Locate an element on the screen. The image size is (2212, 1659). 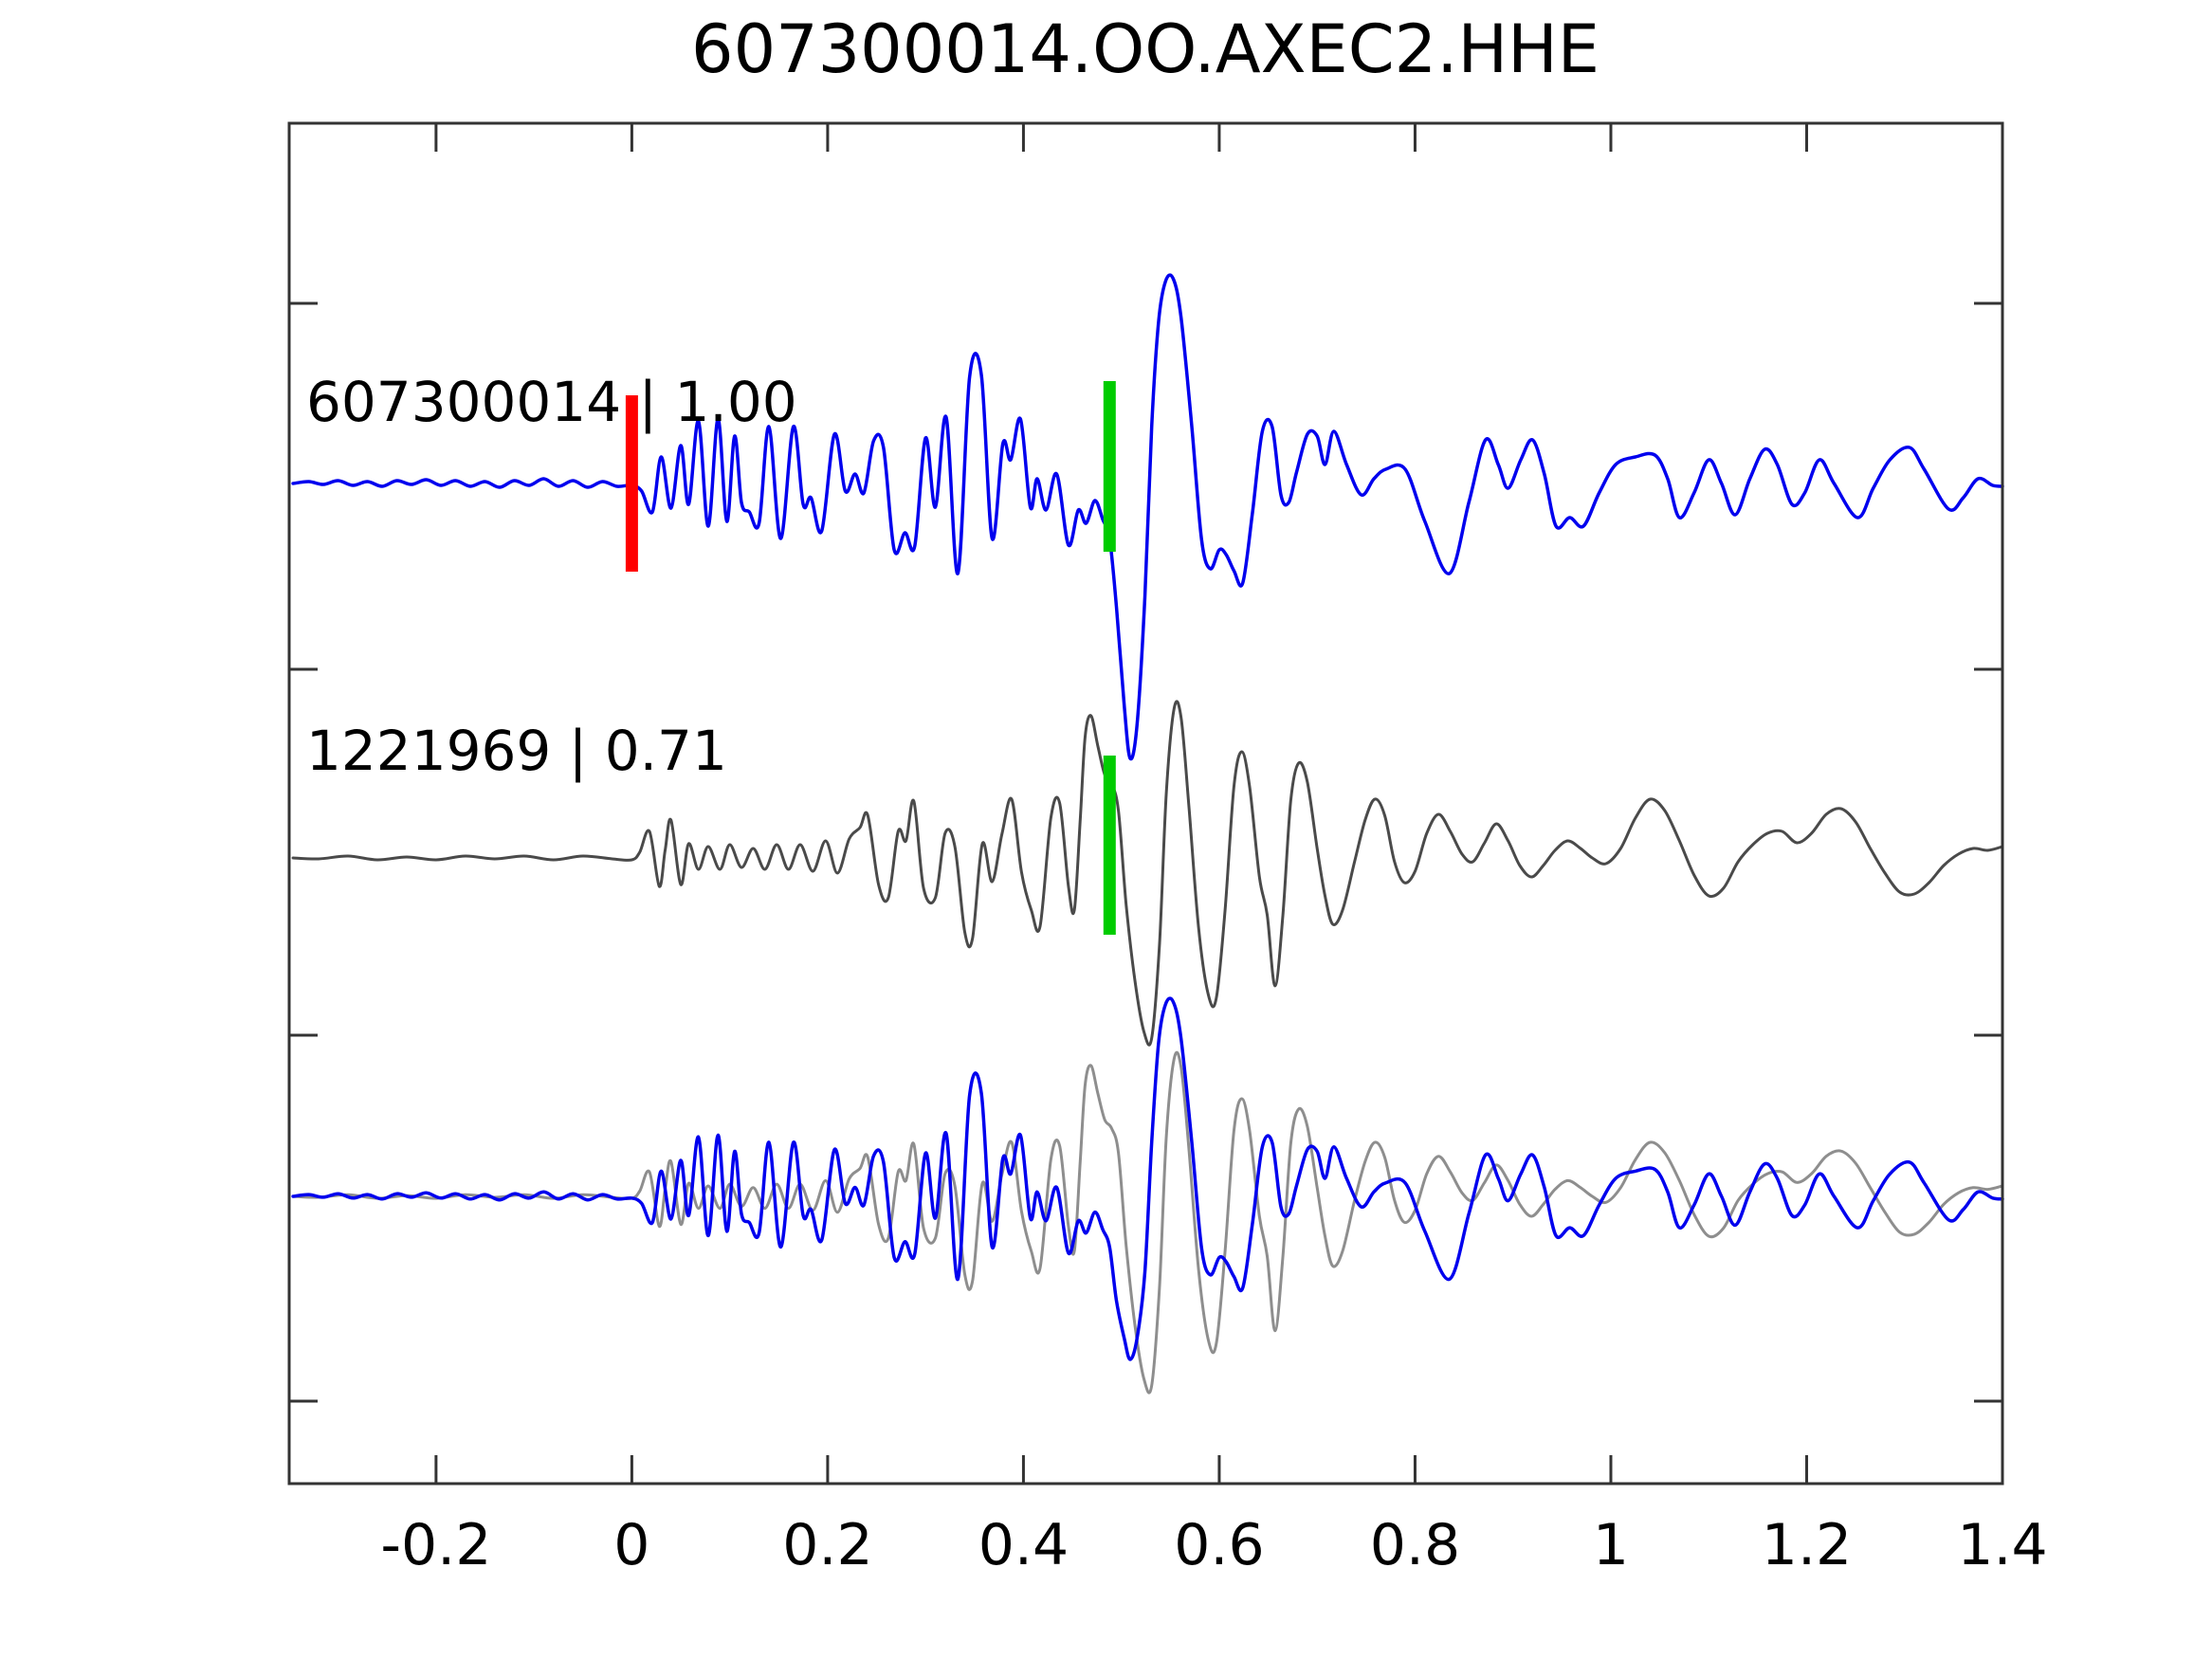
x-tick-label: 0 is located at coordinates (631, 1545).